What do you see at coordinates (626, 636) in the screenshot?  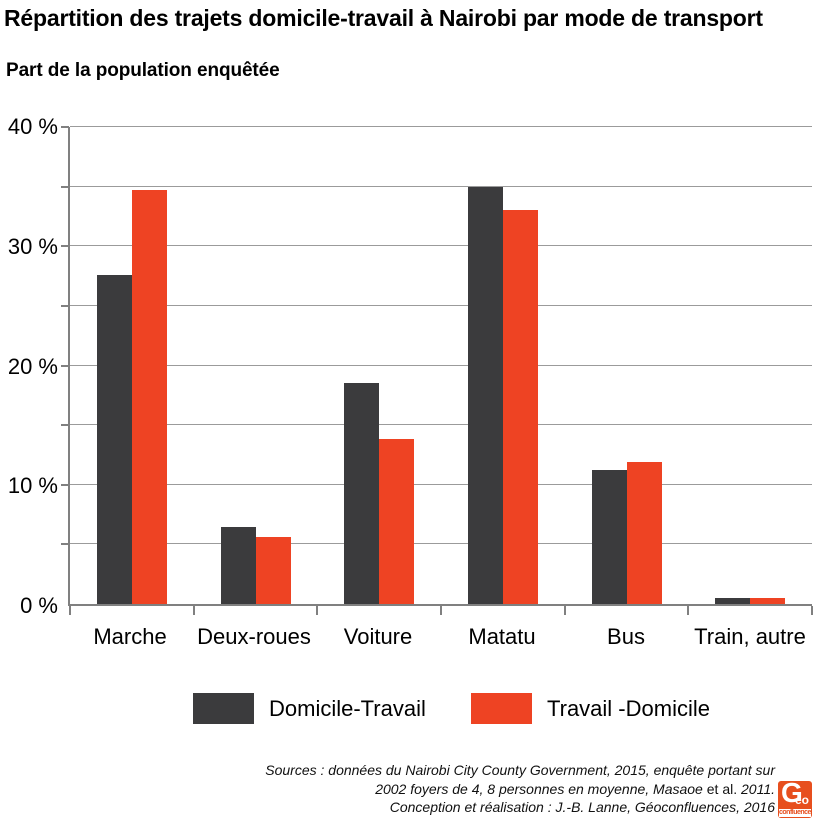 I see `category-label-bus: Bus` at bounding box center [626, 636].